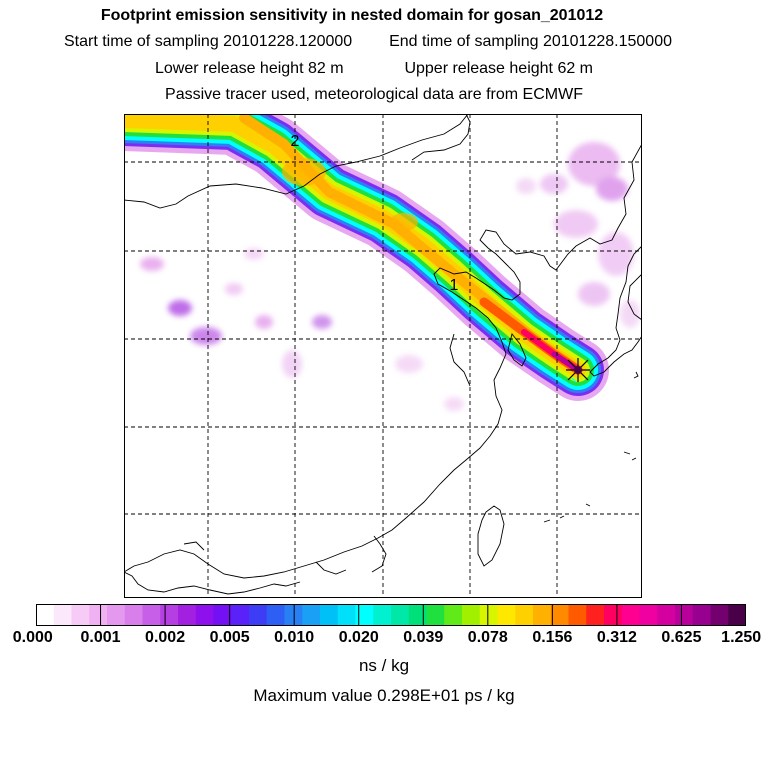 This screenshot has height=768, width=768. I want to click on receptor-star-icon, so click(578, 370).